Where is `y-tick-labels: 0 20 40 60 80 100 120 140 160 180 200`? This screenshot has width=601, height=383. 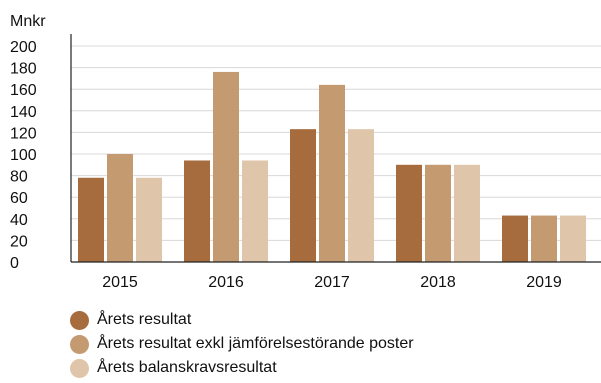 y-tick-labels: 0 20 40 60 80 100 120 140 160 180 200 is located at coordinates (23, 155).